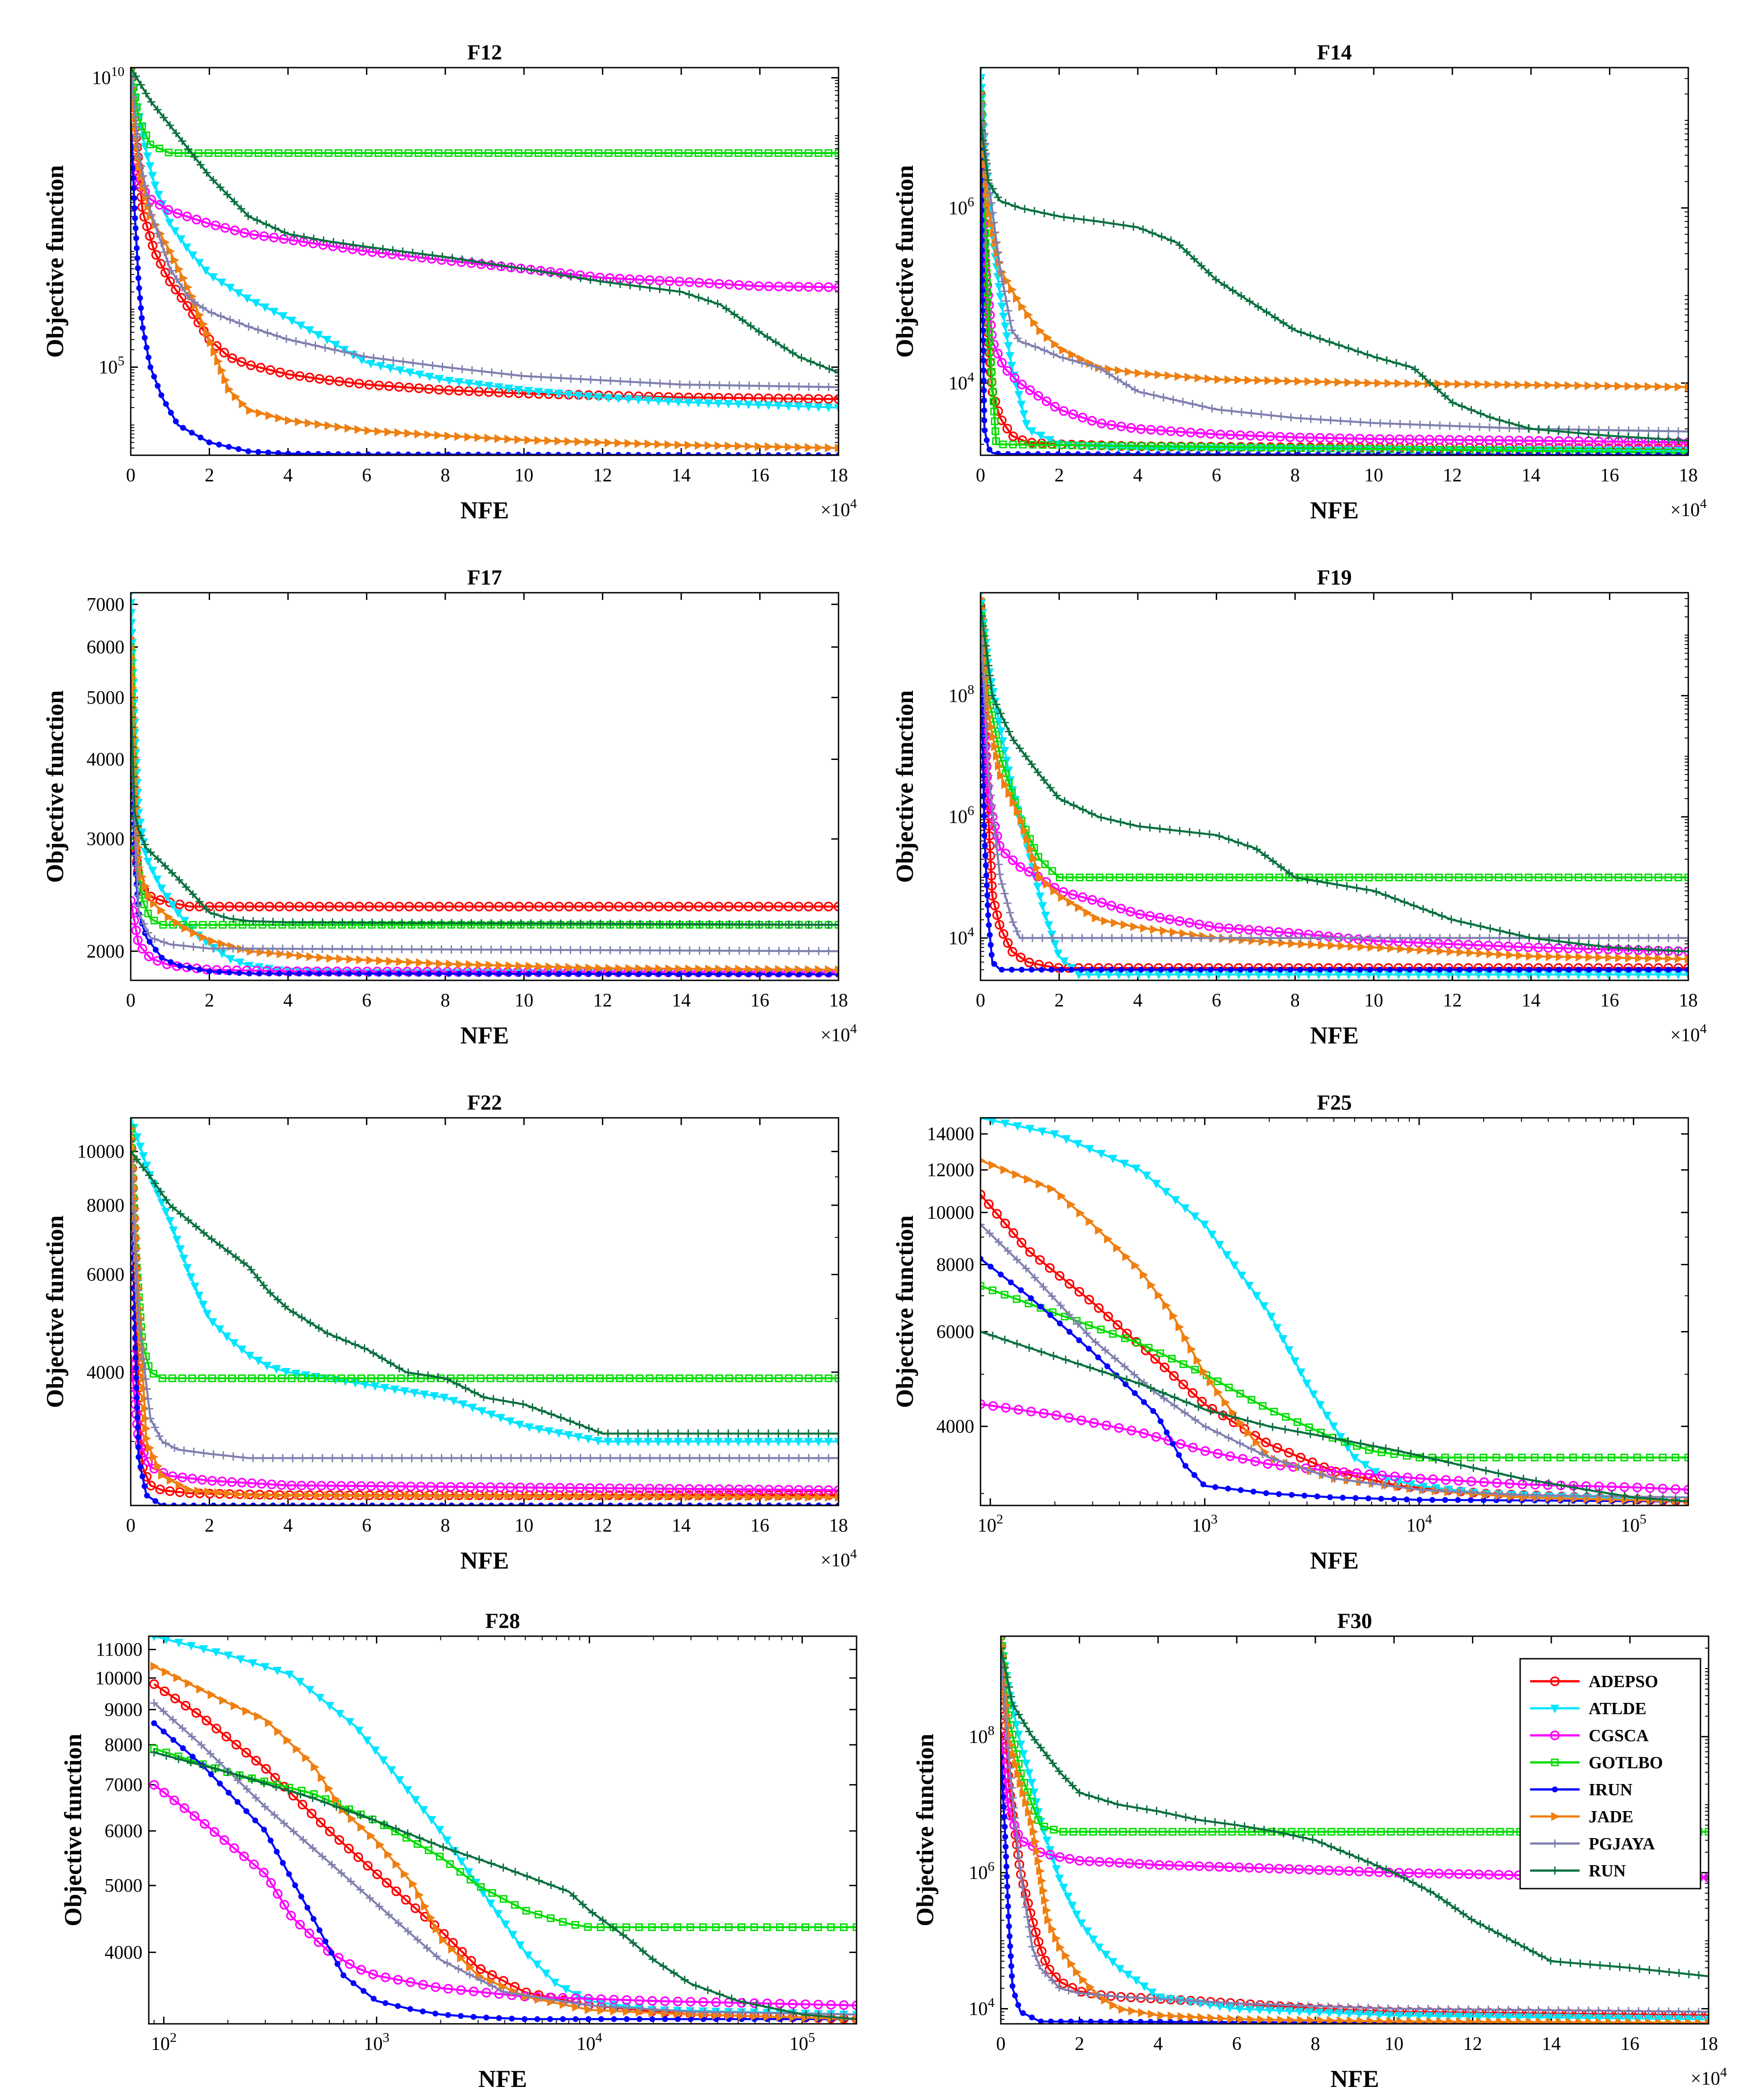 Image resolution: width=1746 pixels, height=2100 pixels. Describe the element at coordinates (131, 475) in the screenshot. I see `x-tick-label: 0` at that location.